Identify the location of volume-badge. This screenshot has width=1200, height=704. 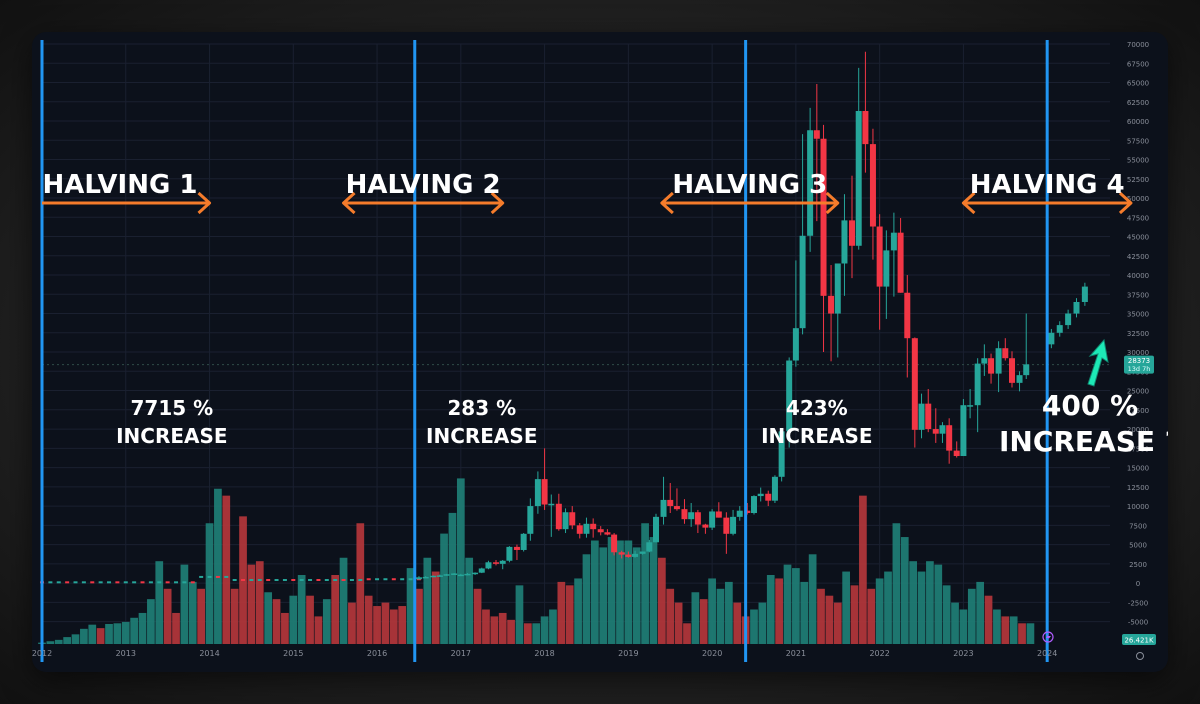
(1139, 639).